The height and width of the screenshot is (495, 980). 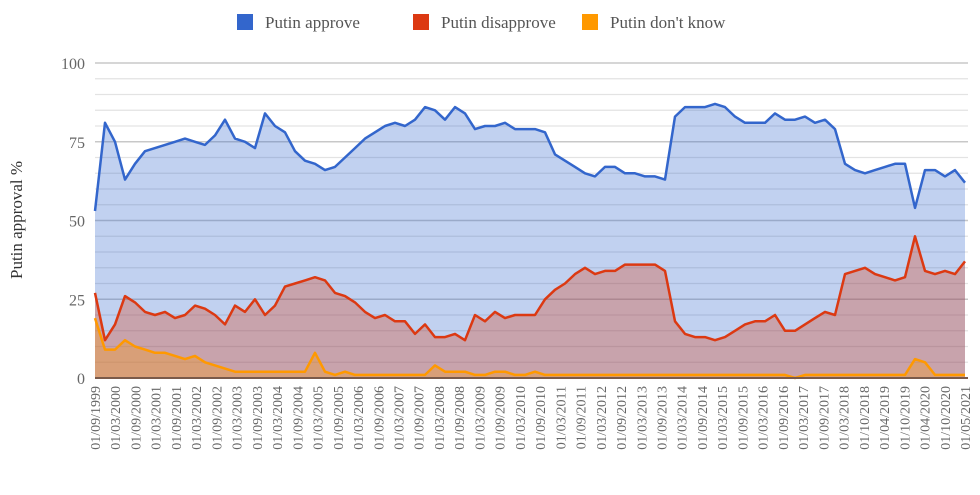 What do you see at coordinates (498, 22) in the screenshot?
I see `legend-label: Putin disapprove` at bounding box center [498, 22].